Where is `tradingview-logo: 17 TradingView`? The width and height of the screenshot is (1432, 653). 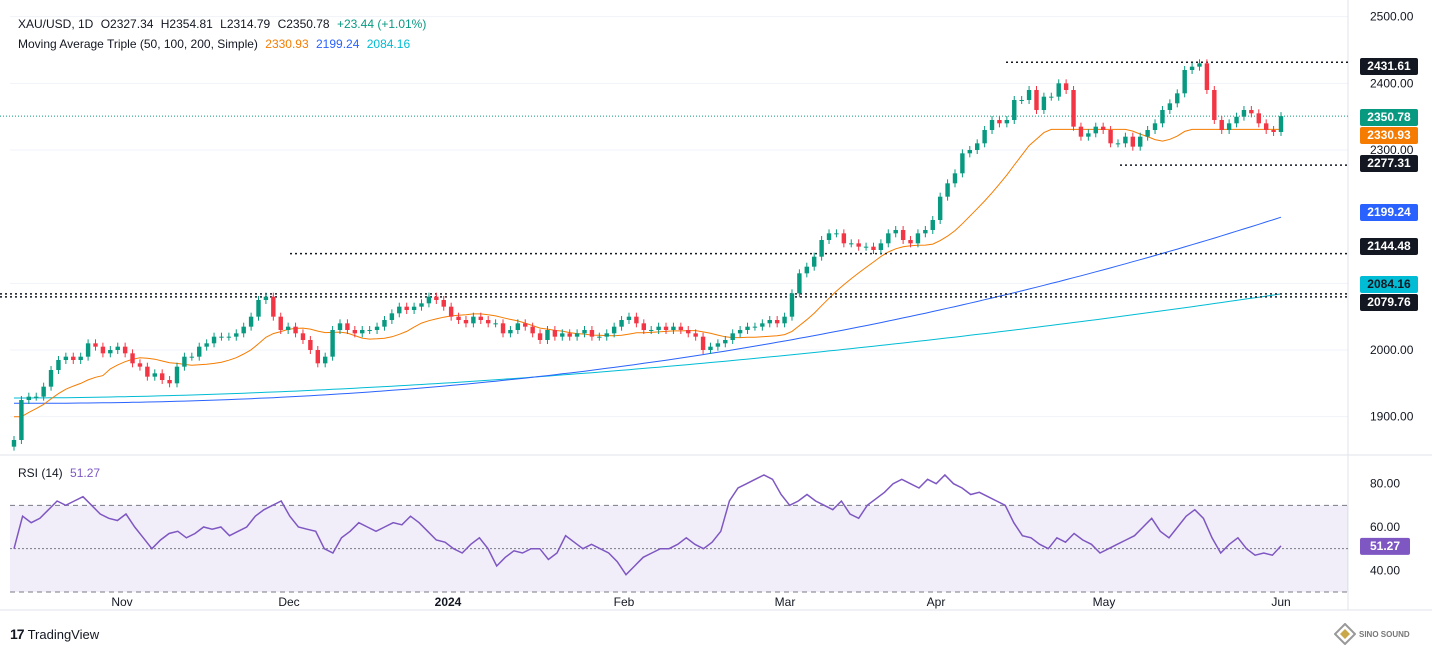
tradingview-logo: 17 TradingView is located at coordinates (54, 634).